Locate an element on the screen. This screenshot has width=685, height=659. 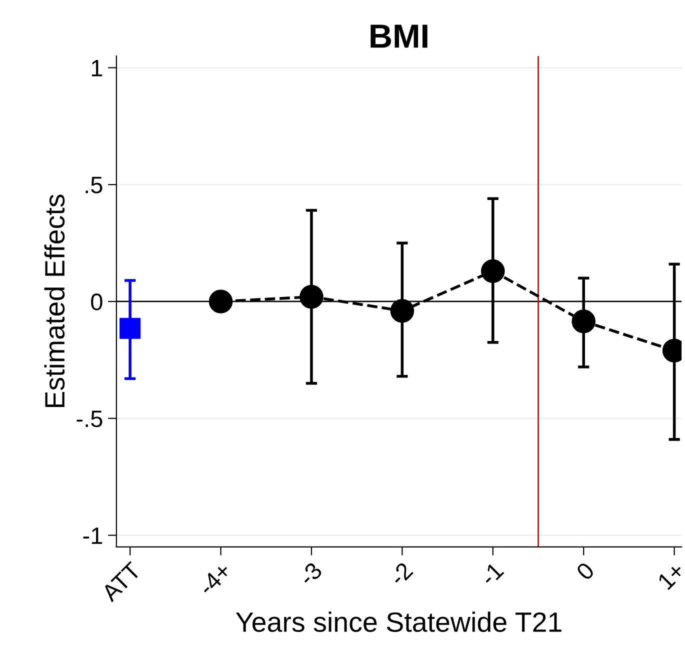
y-axis-title: Estimated Effects is located at coordinates (54, 301).